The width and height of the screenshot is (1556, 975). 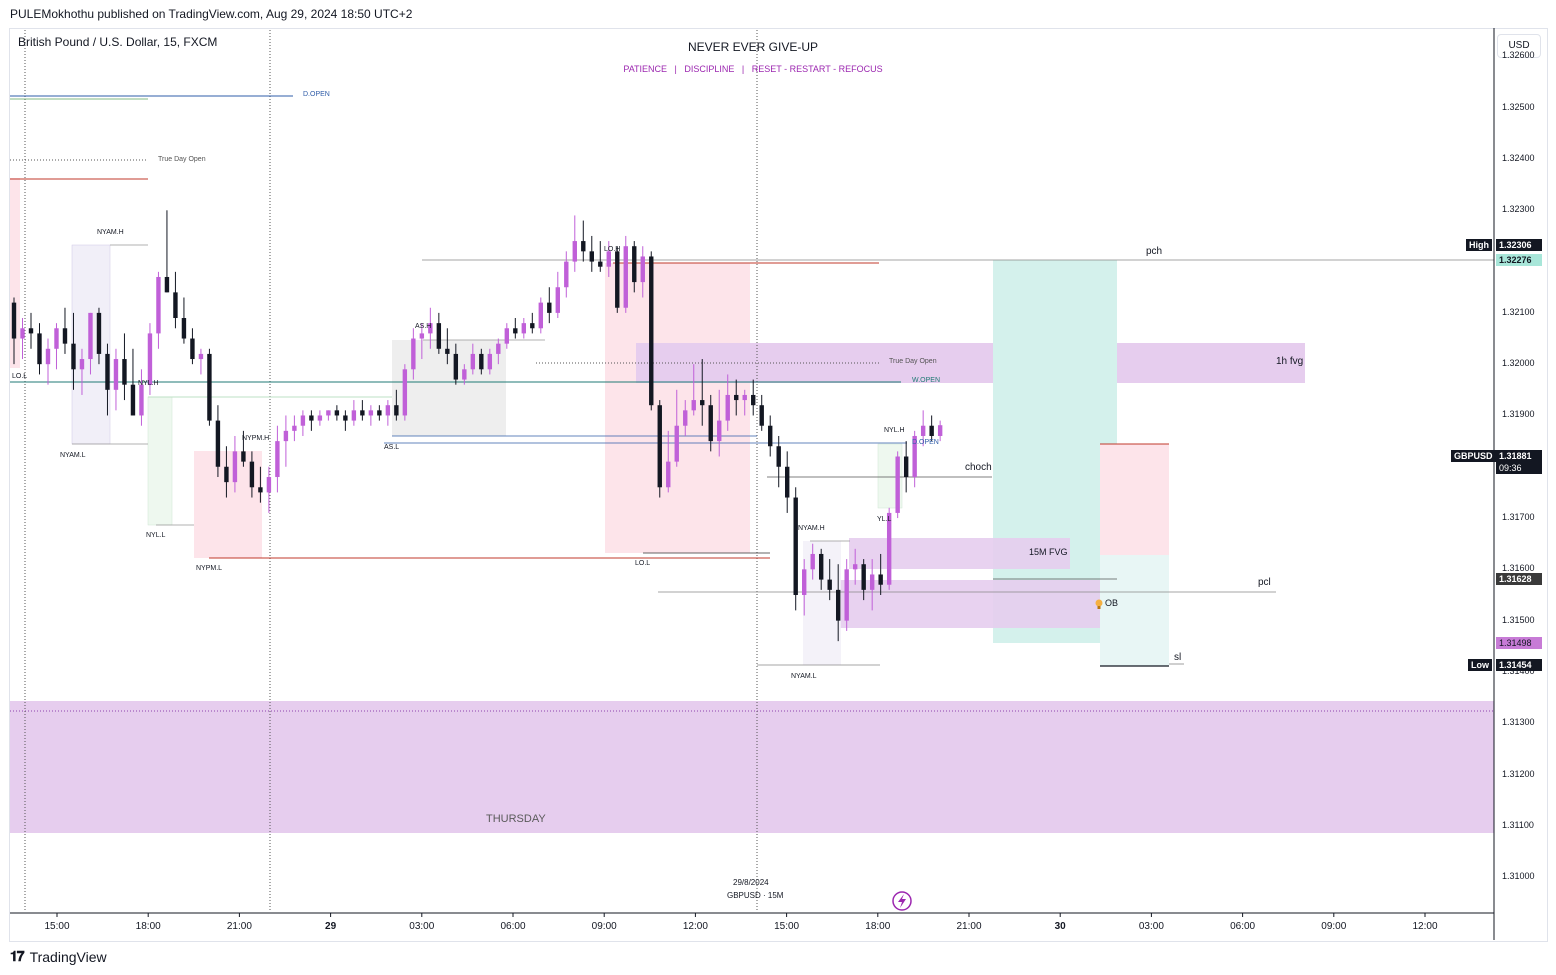 I want to click on label-as-l: AS.L, so click(x=392, y=447).